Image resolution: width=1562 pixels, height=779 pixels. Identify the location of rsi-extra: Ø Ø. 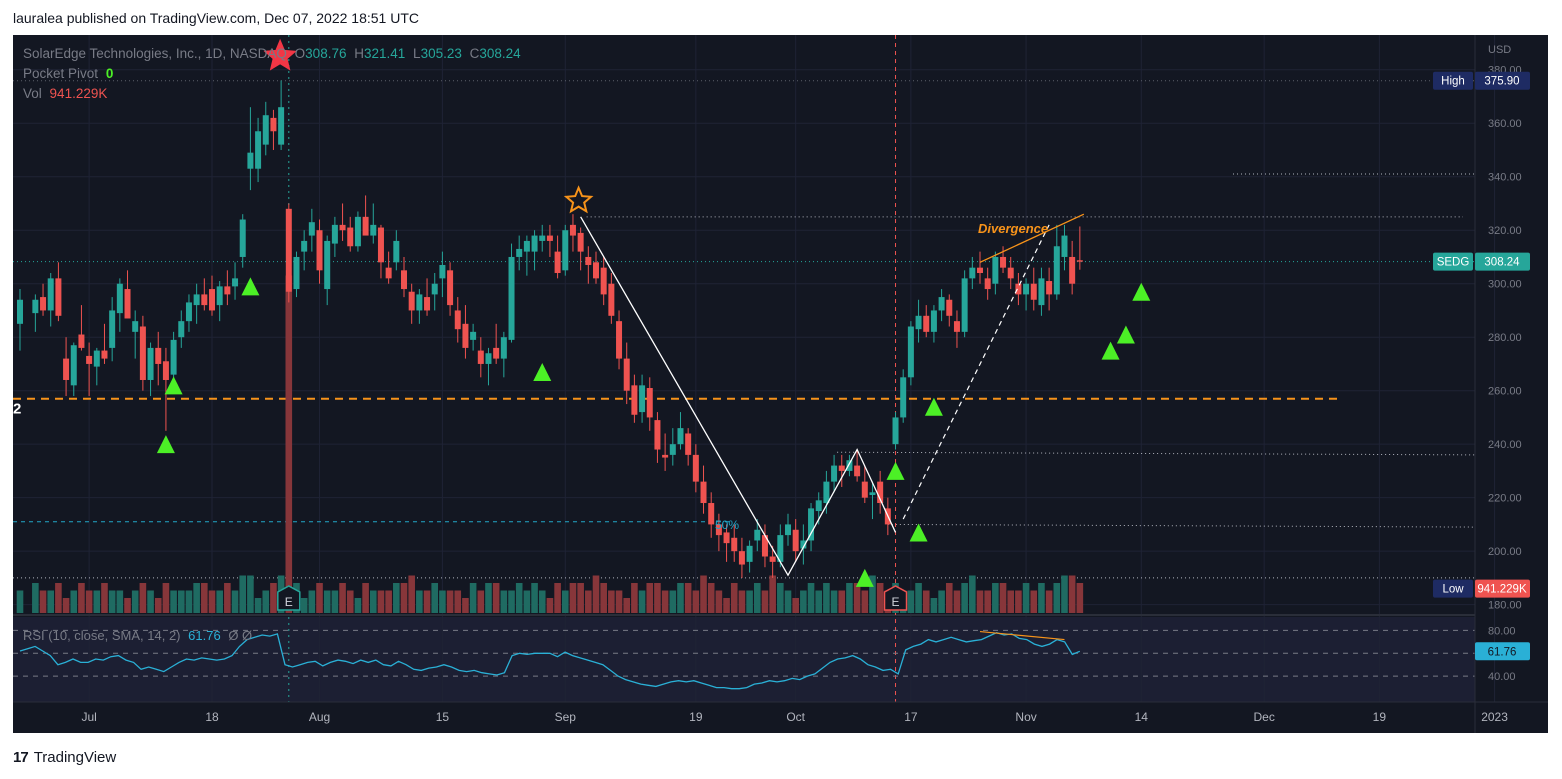
(240, 635).